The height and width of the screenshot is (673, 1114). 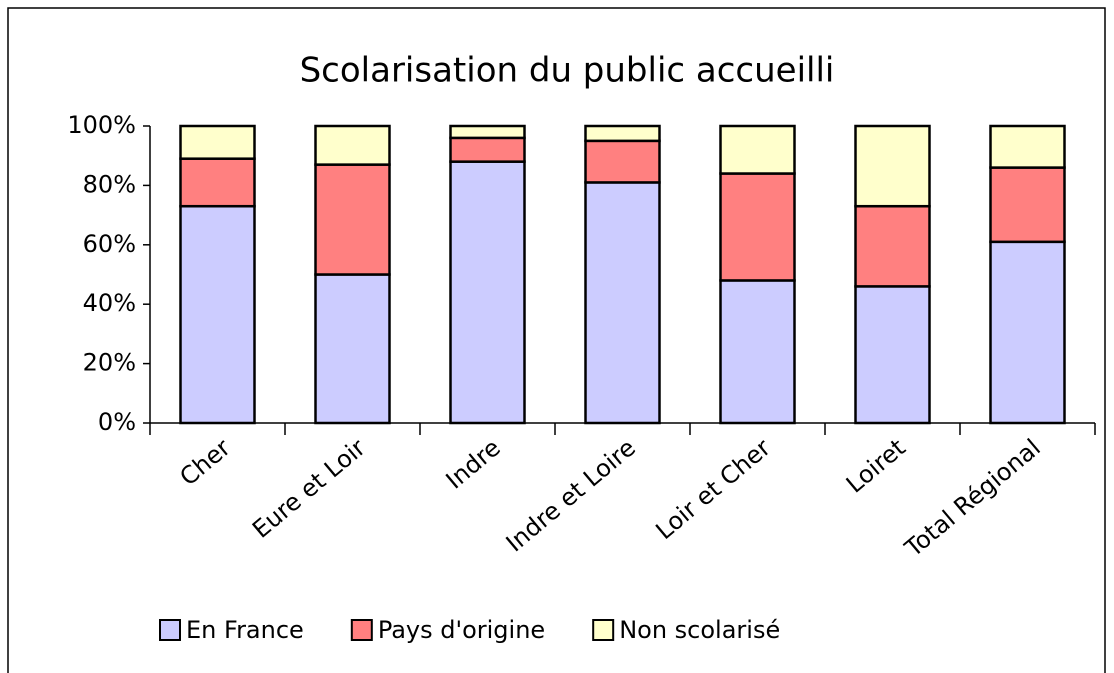 I want to click on legend-label: En France, so click(x=245, y=630).